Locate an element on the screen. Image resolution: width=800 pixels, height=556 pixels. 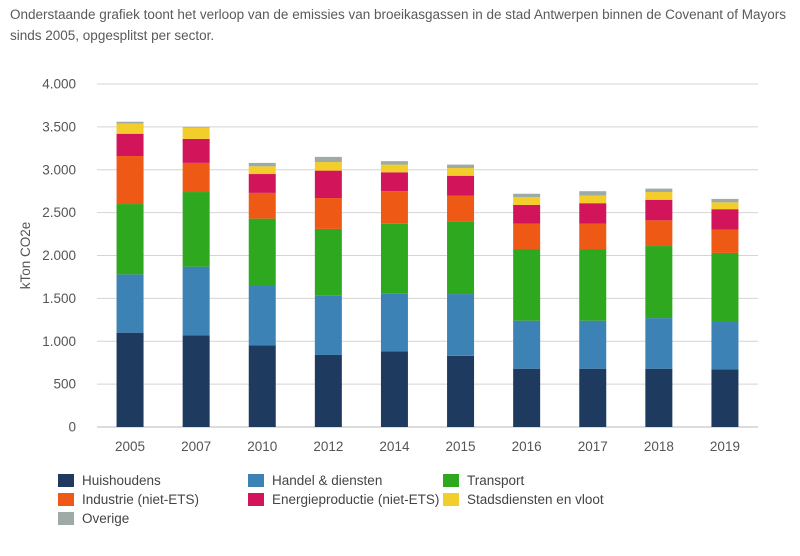
x-tick-label: 2016 is located at coordinates (527, 446).